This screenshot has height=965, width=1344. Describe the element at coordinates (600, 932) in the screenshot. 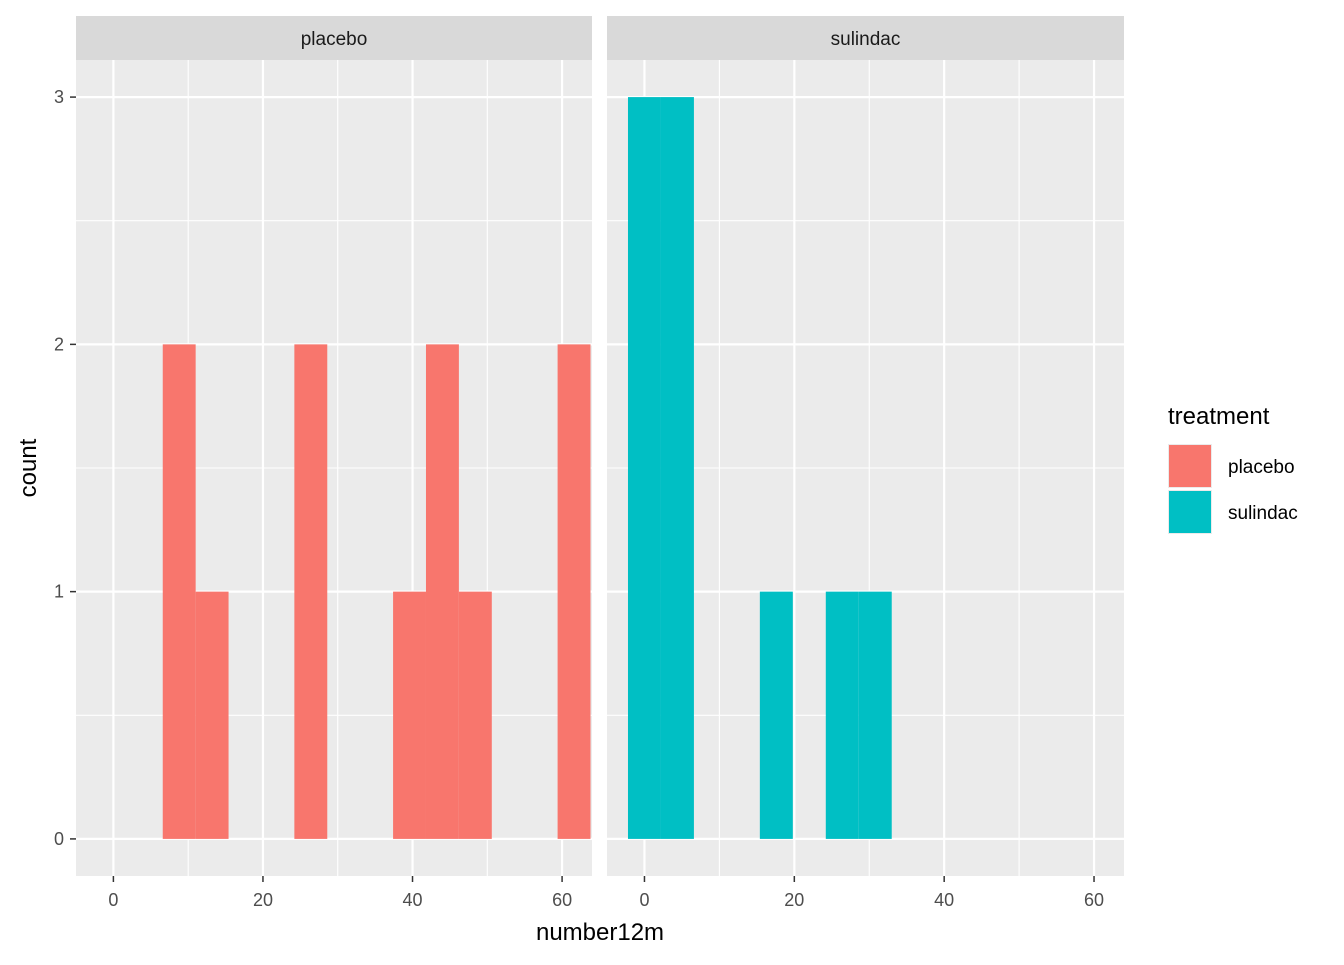

I see `x-axis-title: number12m` at that location.